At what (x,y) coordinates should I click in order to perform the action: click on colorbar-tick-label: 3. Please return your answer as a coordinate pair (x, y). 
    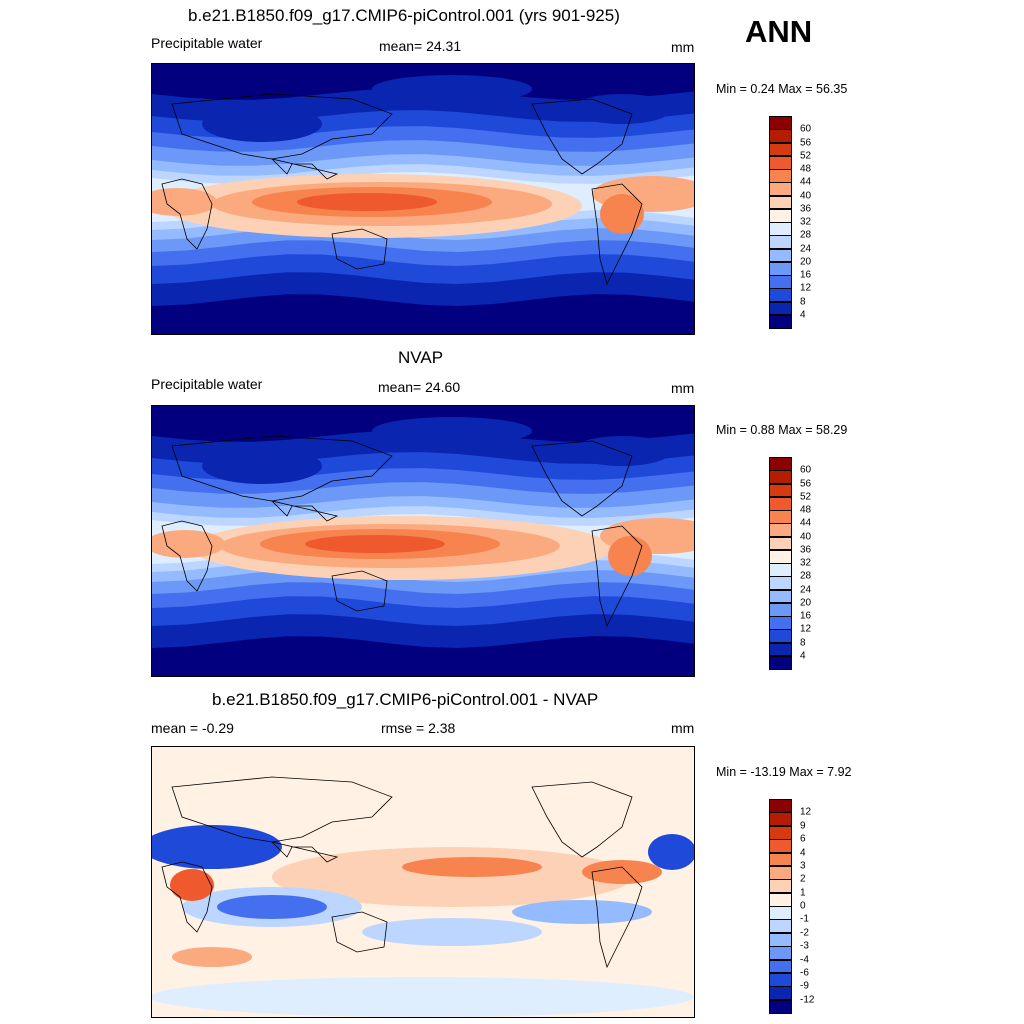
    Looking at the image, I should click on (803, 866).